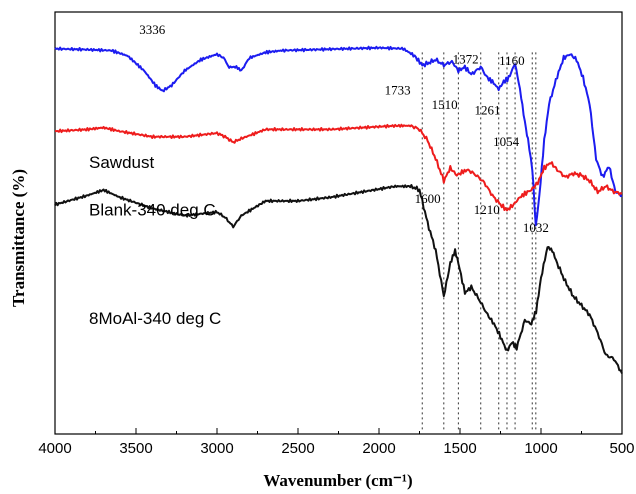  I want to click on peak-label: 1160, so click(512, 60).